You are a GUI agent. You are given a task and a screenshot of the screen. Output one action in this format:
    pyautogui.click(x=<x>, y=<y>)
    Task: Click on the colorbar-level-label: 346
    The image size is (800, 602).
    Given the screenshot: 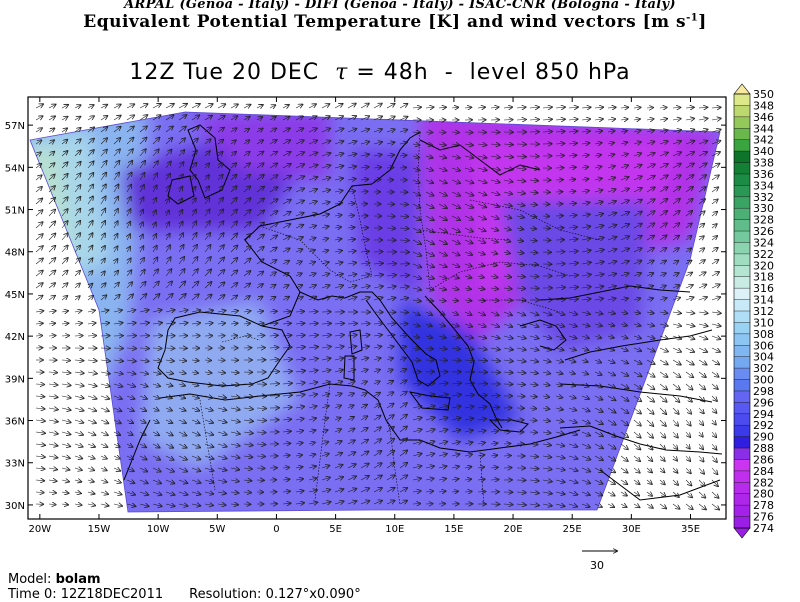 What is the action you would take?
    pyautogui.click(x=763, y=117)
    